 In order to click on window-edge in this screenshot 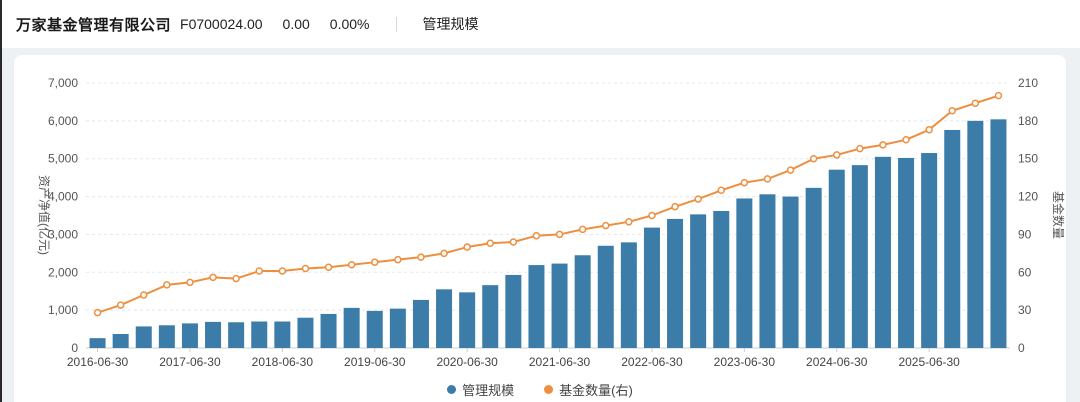, I will do `click(1, 201)`.